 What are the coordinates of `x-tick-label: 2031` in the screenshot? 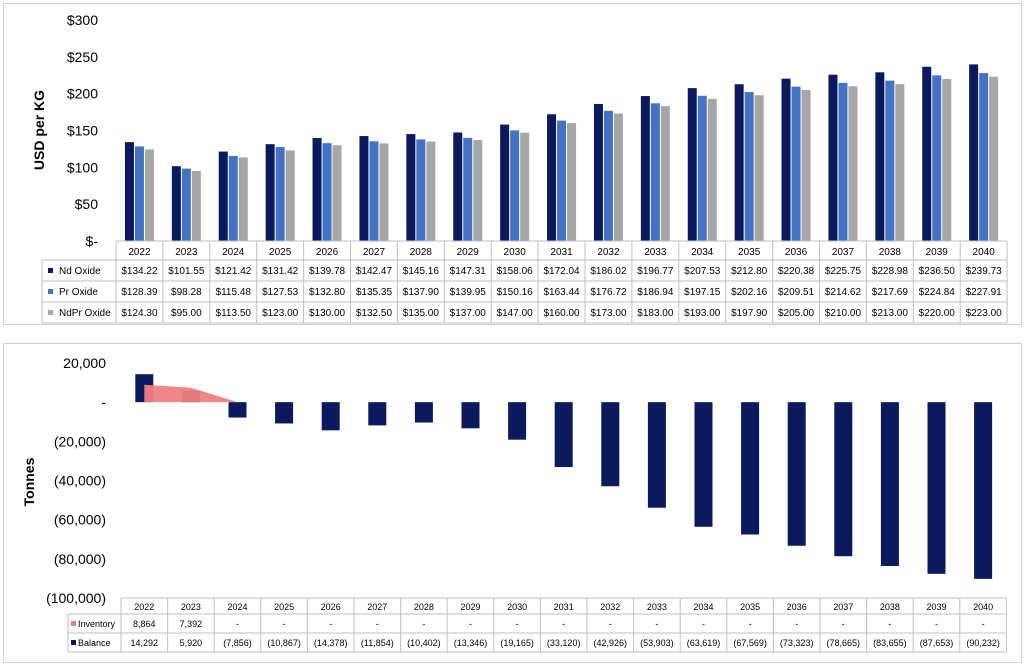 It's located at (564, 607).